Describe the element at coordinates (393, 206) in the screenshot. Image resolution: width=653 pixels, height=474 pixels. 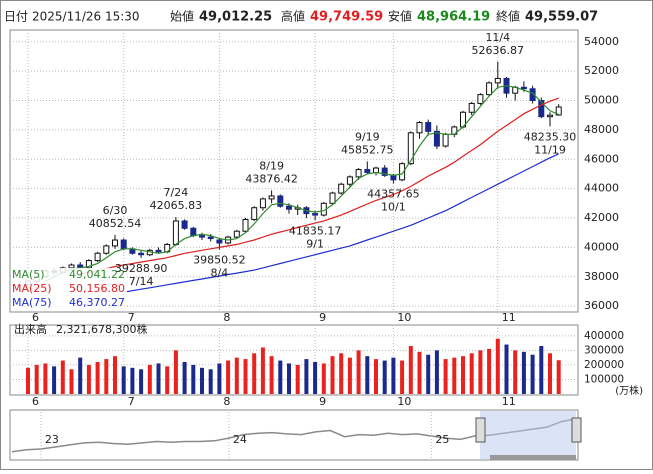
I see `annotation-date: 10/1` at that location.